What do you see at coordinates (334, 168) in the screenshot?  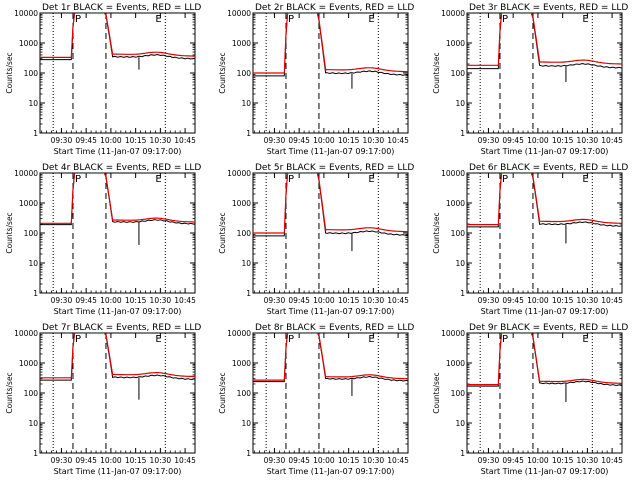 I see `panel-title: Det 5r BLACK = Events, RED = LLD` at bounding box center [334, 168].